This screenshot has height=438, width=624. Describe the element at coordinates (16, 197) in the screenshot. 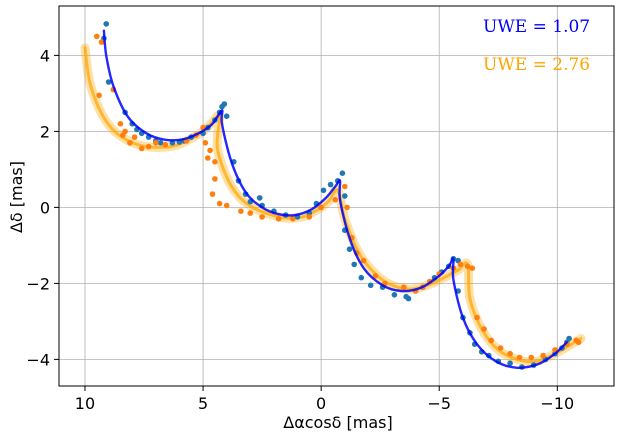

I see `y-axis-label: Δδ [mas]` at that location.